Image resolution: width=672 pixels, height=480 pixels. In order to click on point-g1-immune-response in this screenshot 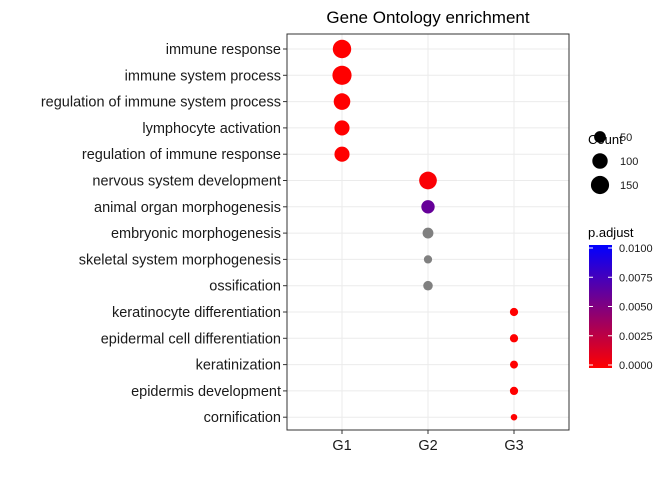, I will do `click(342, 49)`.